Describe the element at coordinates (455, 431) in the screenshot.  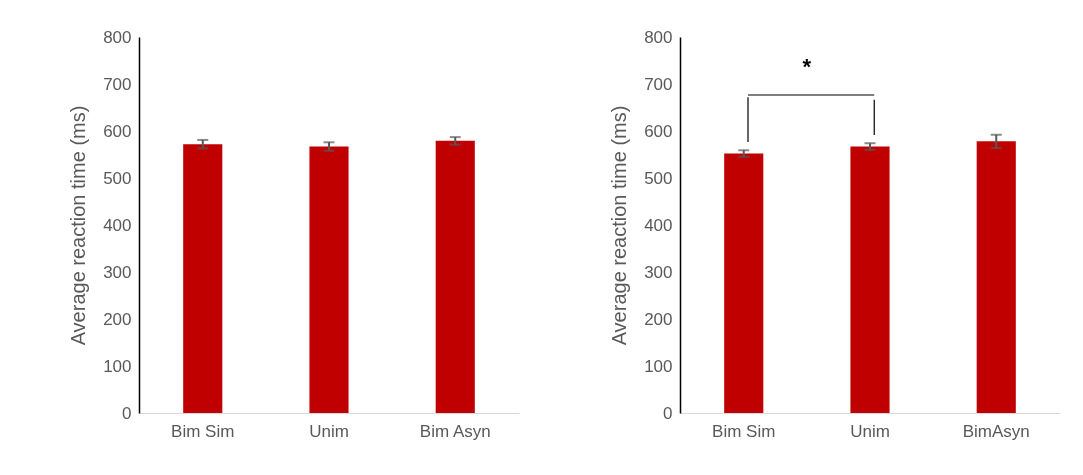
I see `x-tick-label: Bim Asyn` at that location.